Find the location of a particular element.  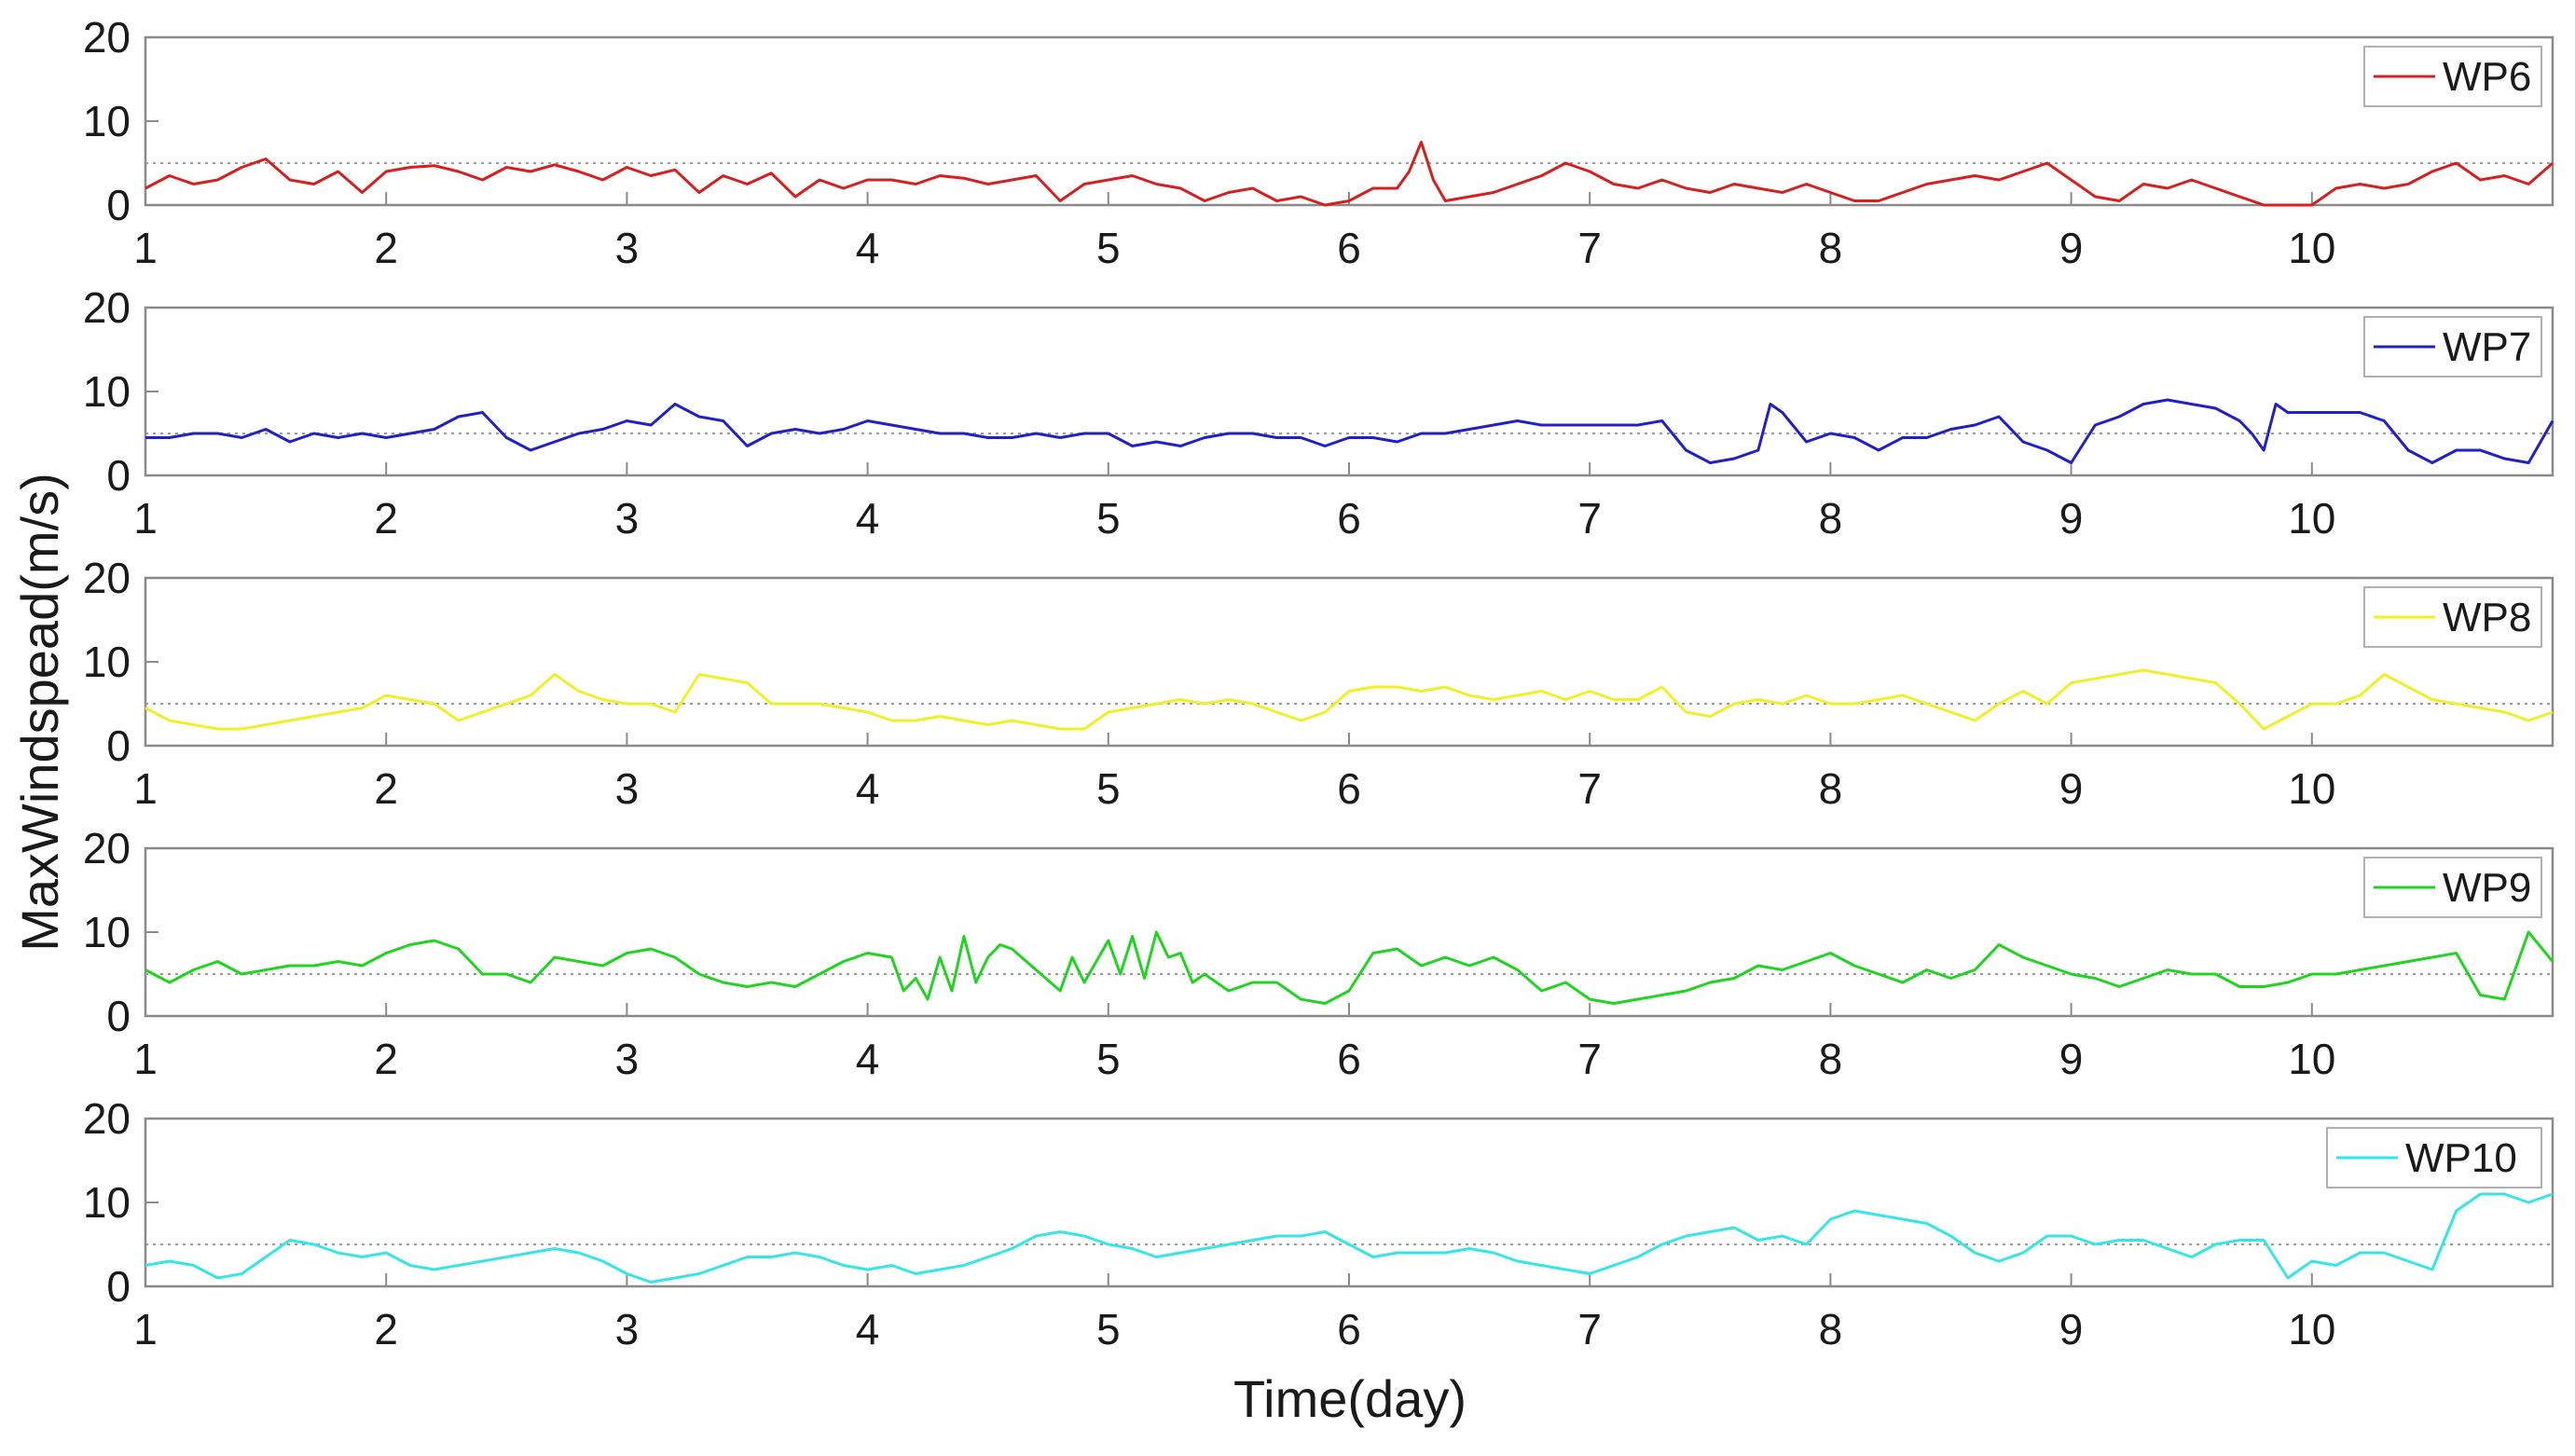

legend-label: WP6 is located at coordinates (2487, 77).